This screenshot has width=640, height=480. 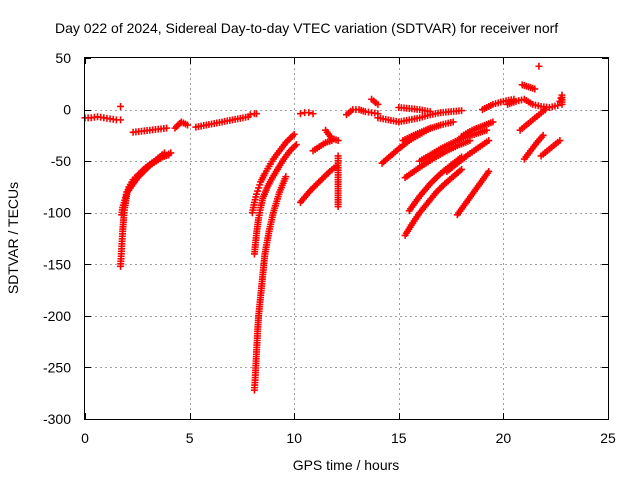 What do you see at coordinates (61, 161) in the screenshot?
I see `y-tick-label: -50` at bounding box center [61, 161].